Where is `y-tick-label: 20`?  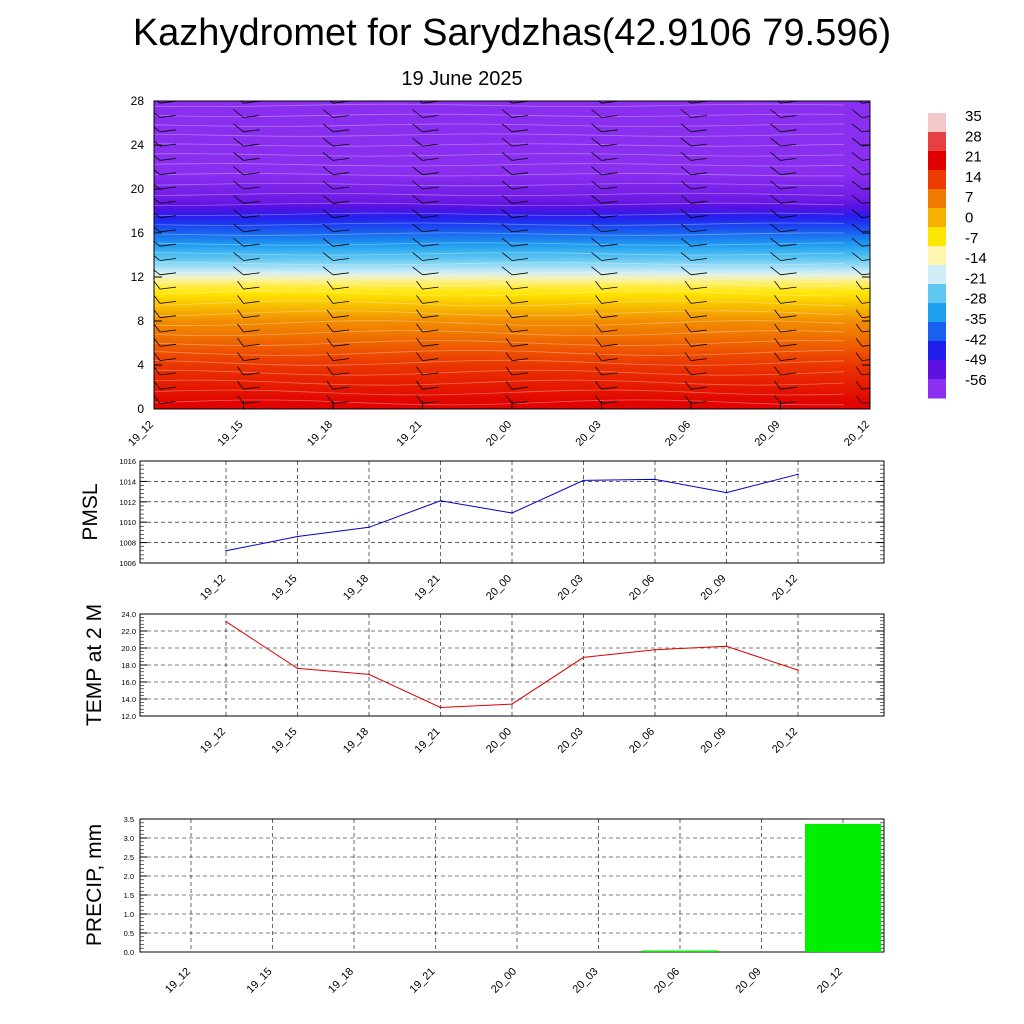
y-tick-label: 20 is located at coordinates (138, 189).